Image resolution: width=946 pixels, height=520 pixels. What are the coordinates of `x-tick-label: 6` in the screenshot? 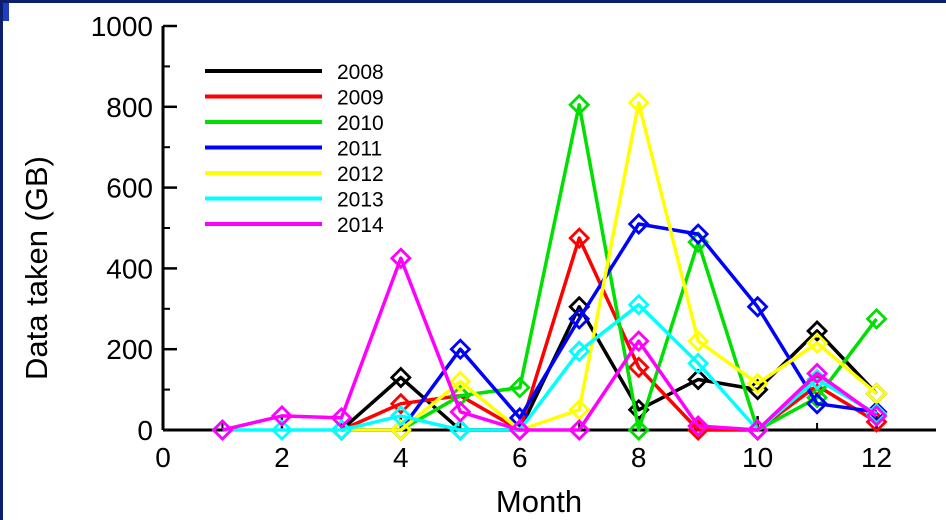 It's located at (520, 457).